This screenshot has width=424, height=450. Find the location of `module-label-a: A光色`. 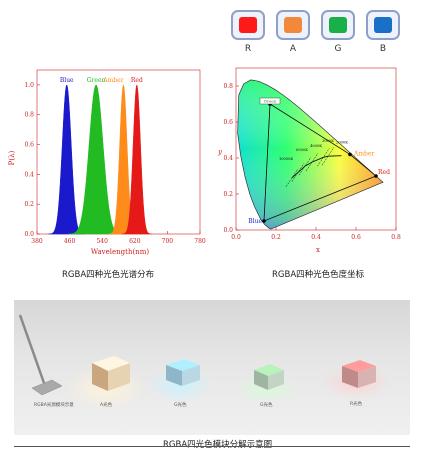

module-label-a: A光色 is located at coordinates (106, 405).